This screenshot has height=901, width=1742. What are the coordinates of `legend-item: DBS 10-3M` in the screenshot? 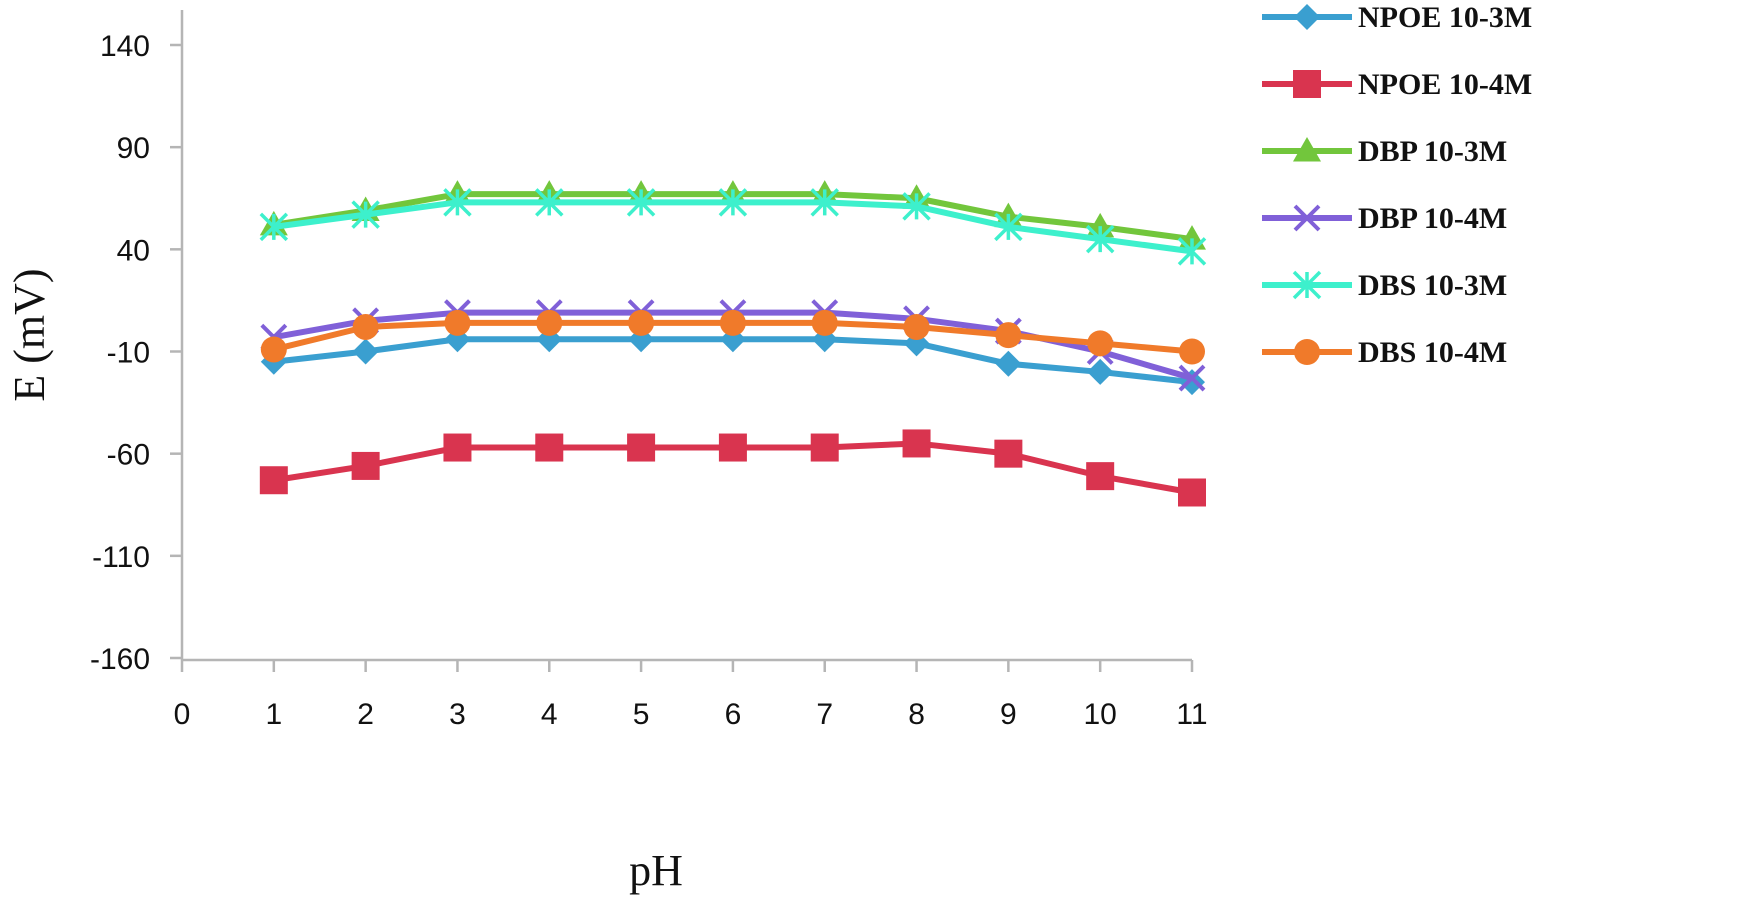 It's located at (1384, 285).